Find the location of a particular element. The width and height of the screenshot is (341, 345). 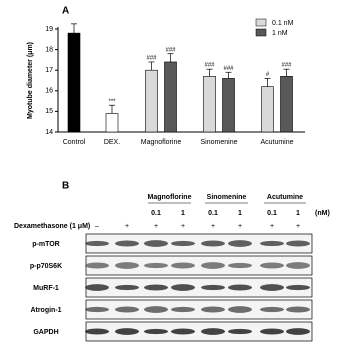

group-label: Acutumine is located at coordinates (285, 197).